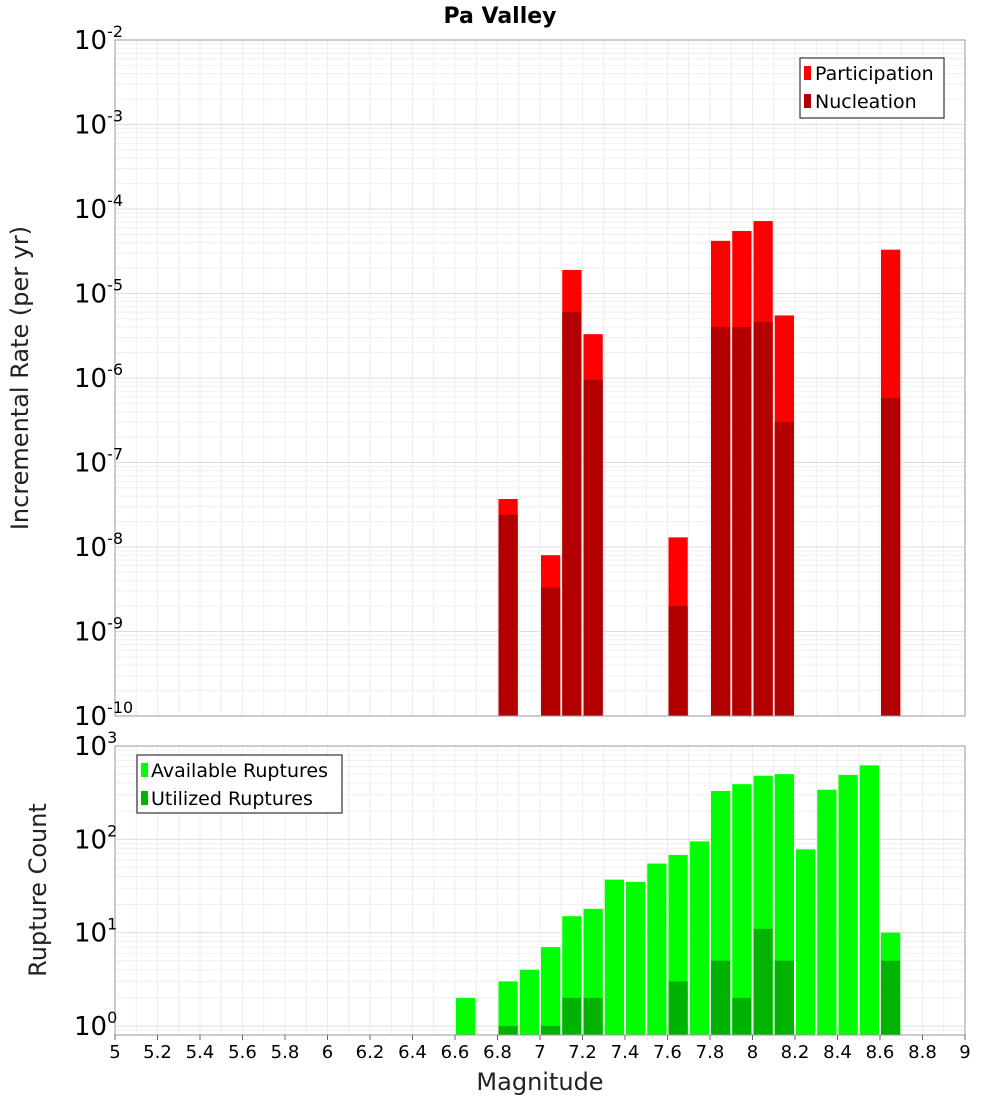  What do you see at coordinates (144, 798) in the screenshot?
I see `legend-swatch-utilized` at bounding box center [144, 798].